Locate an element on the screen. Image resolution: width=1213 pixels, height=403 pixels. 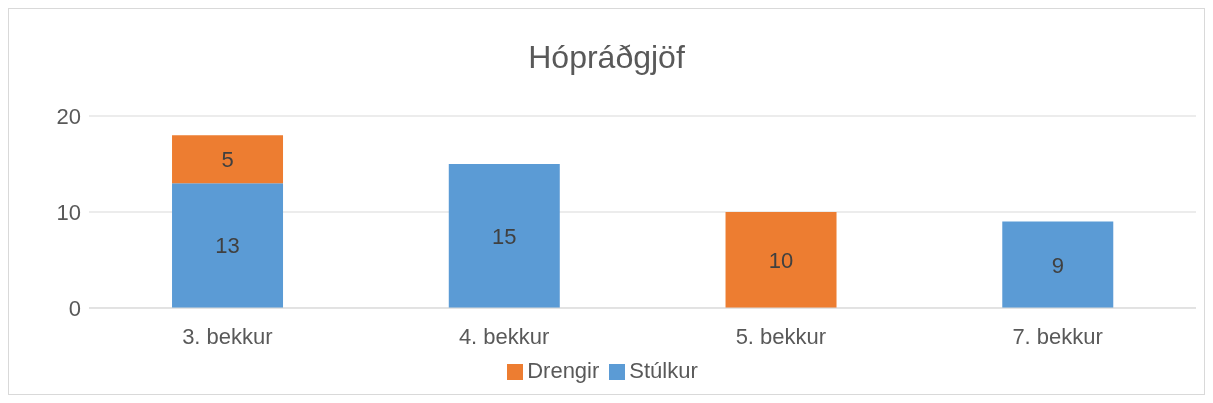
chart-title: Hópráðgjöf is located at coordinates (606, 57).